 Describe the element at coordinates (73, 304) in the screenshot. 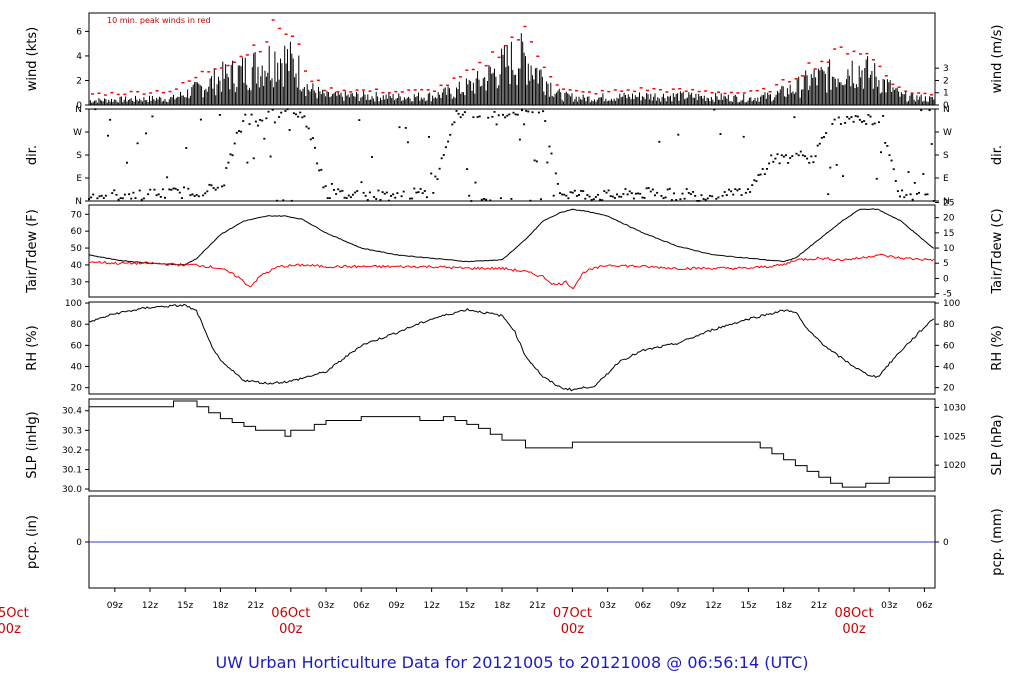

I see `rh-left-tick-label: 100` at that location.